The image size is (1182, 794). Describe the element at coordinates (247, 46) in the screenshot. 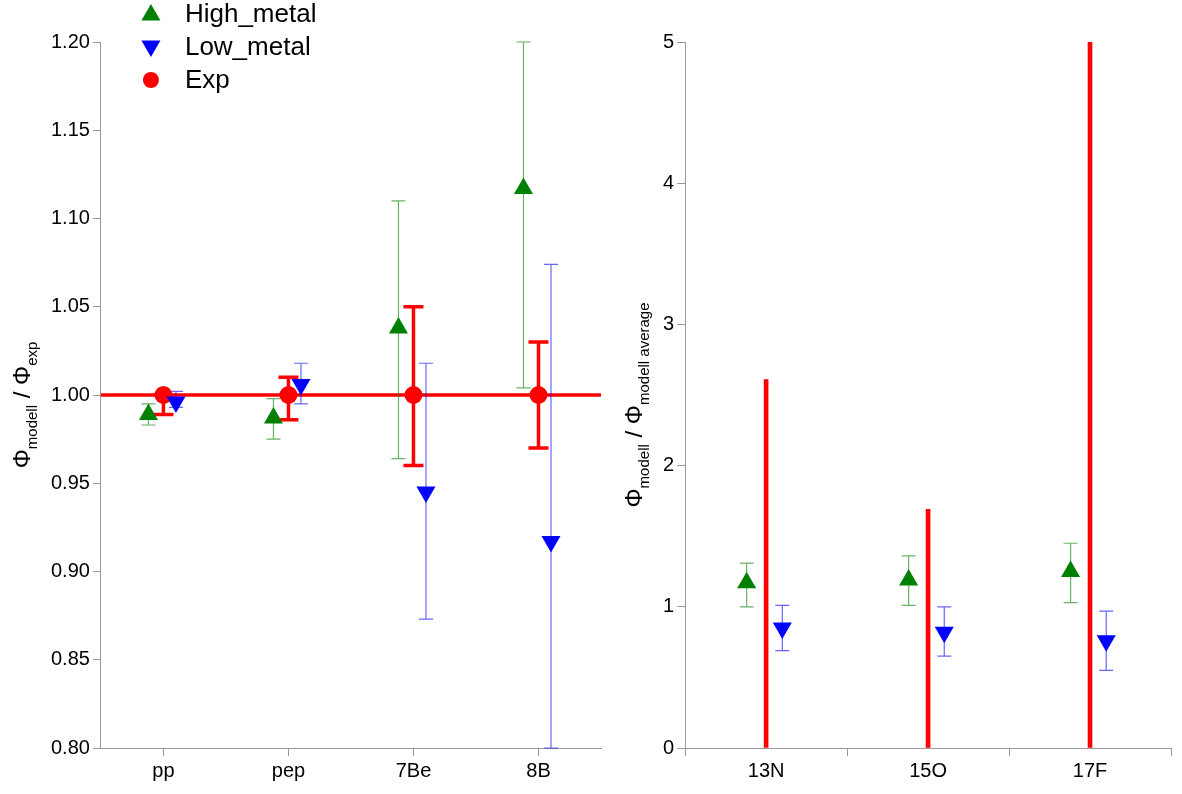

I see `legend-label: Low_metal` at that location.